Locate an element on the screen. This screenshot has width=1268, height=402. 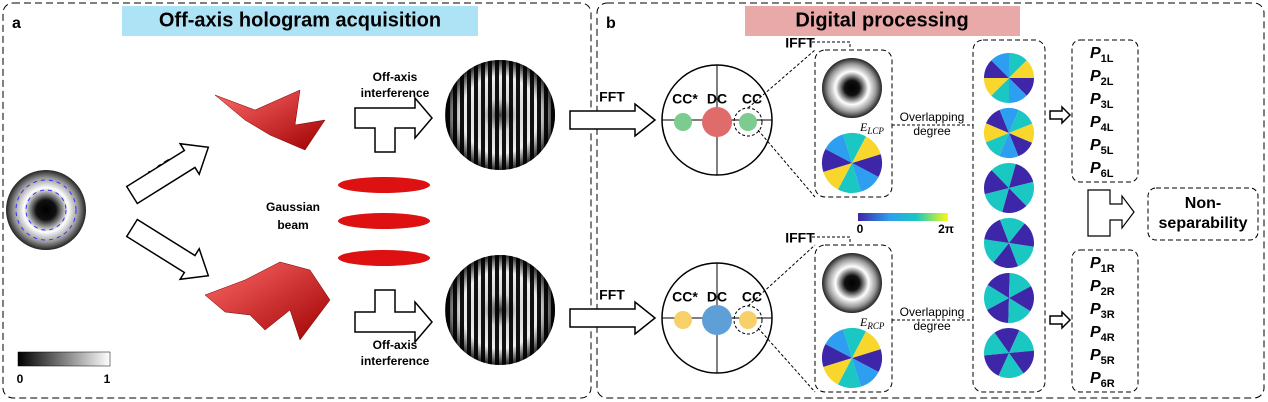
label: IFFT is located at coordinates (800, 43).